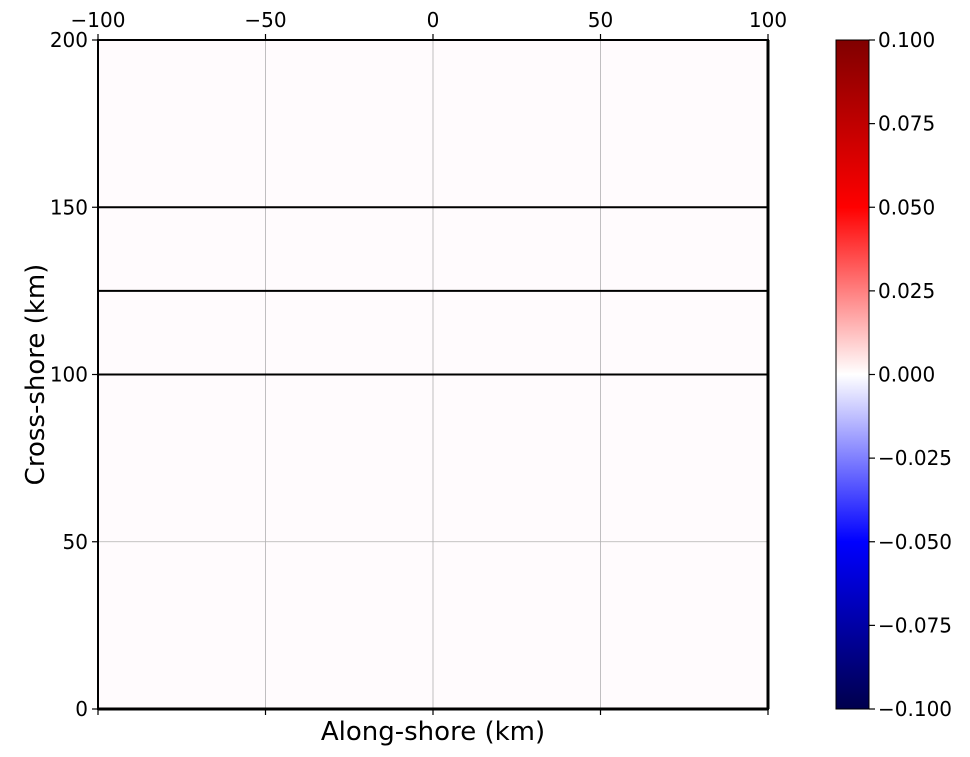 Image resolution: width=970 pixels, height=757 pixels. What do you see at coordinates (81, 709) in the screenshot?
I see `y-tick-label: 0` at bounding box center [81, 709].